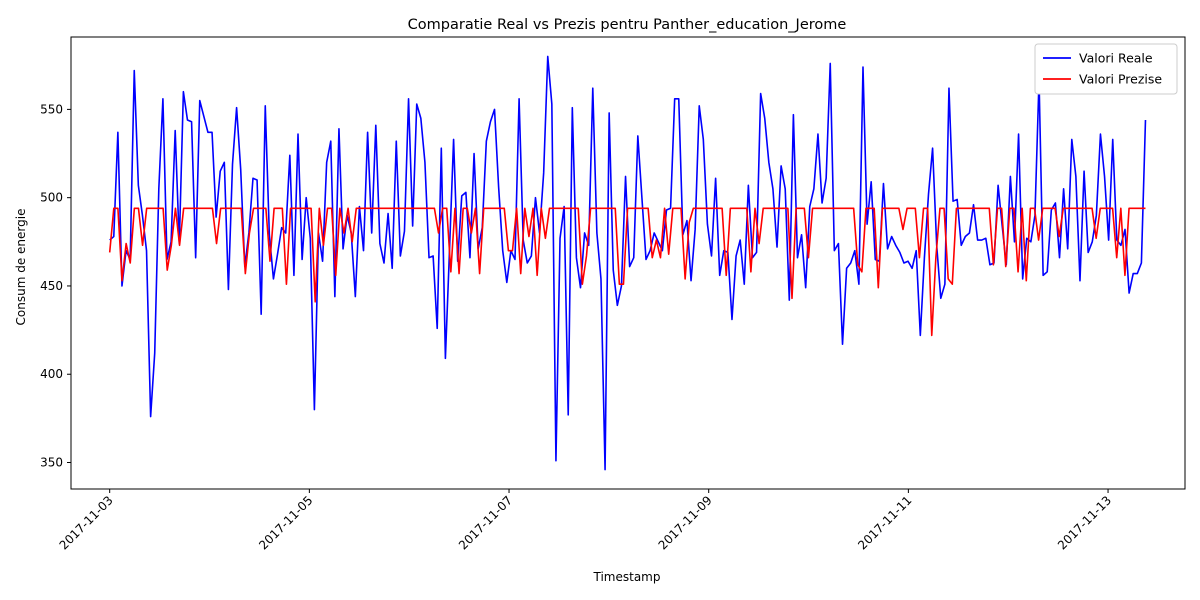  I want to click on x-axis-label: Timestamp, so click(627, 577).